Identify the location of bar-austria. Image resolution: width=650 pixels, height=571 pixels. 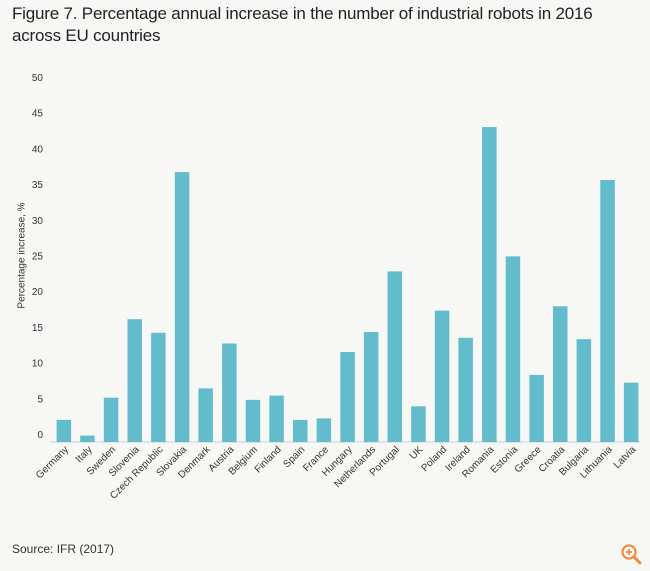
(229, 392).